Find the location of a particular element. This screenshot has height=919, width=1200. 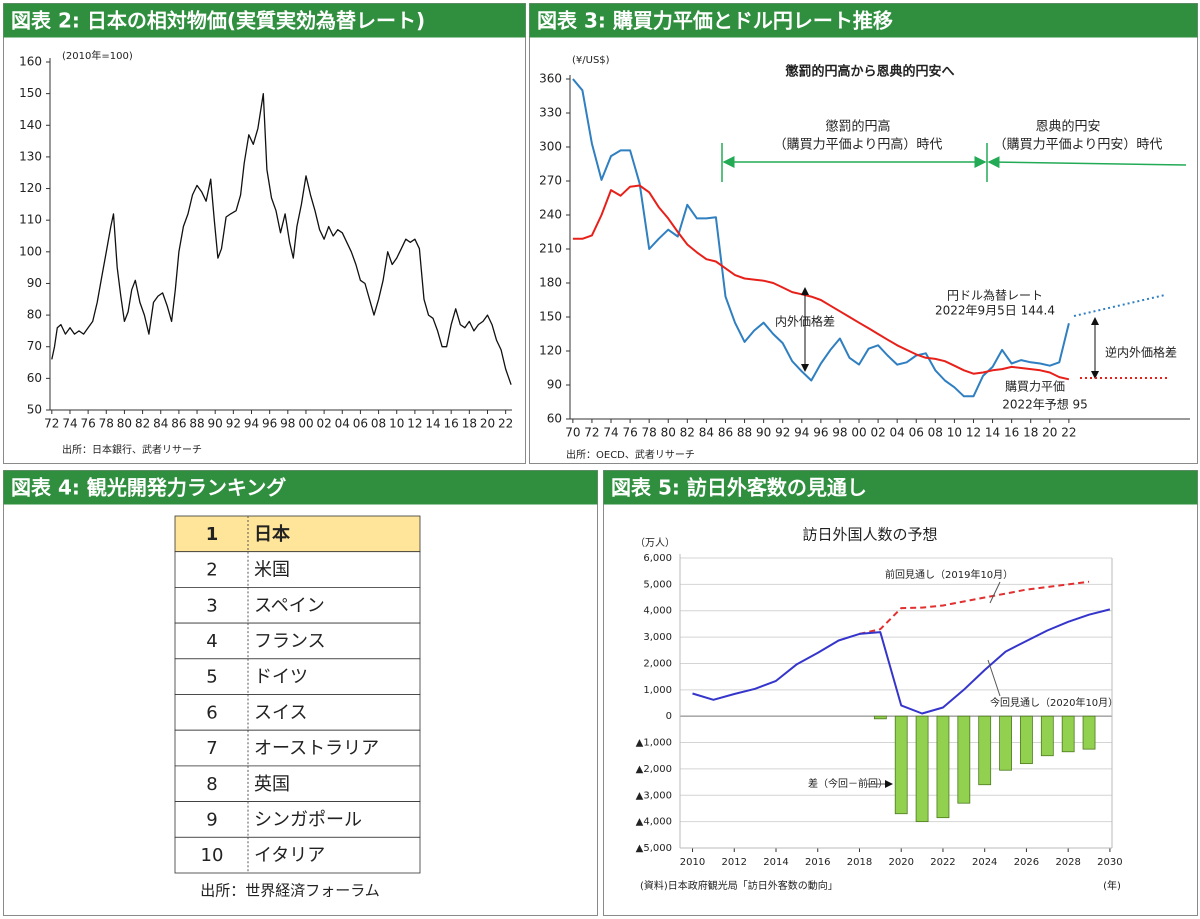

rank-number: 4 is located at coordinates (211, 641).